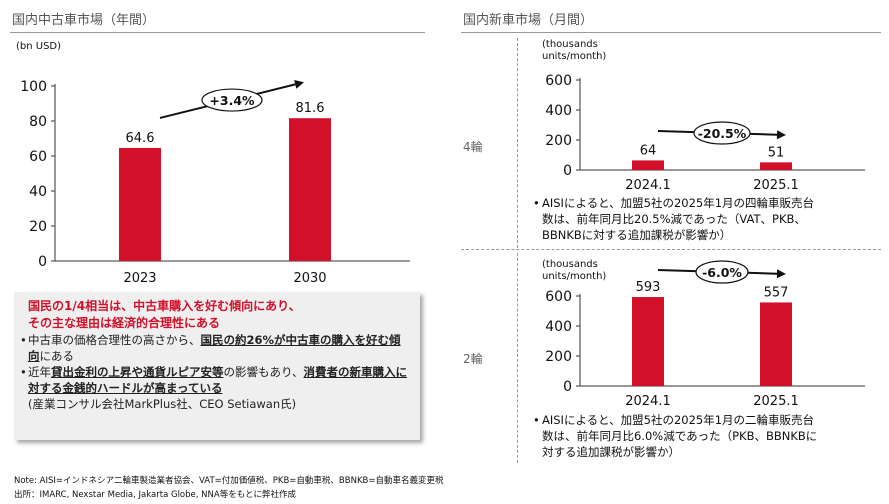  I want to click on y-tick-label: 20, so click(38, 227).